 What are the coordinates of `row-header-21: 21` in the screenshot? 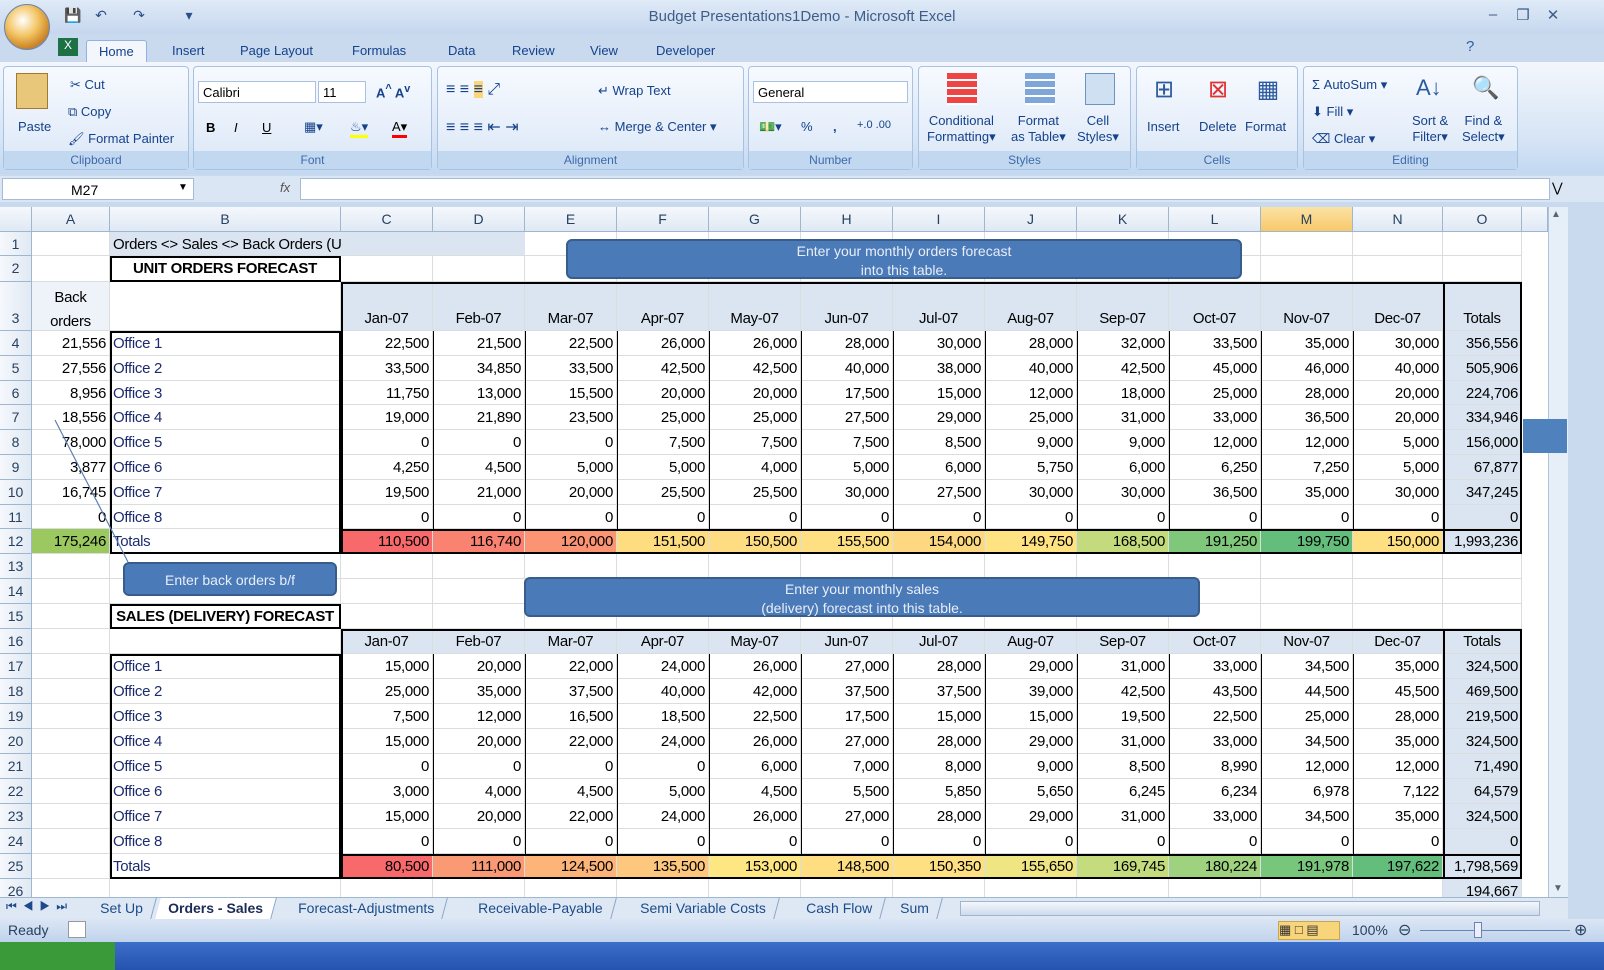 It's located at (16, 767).